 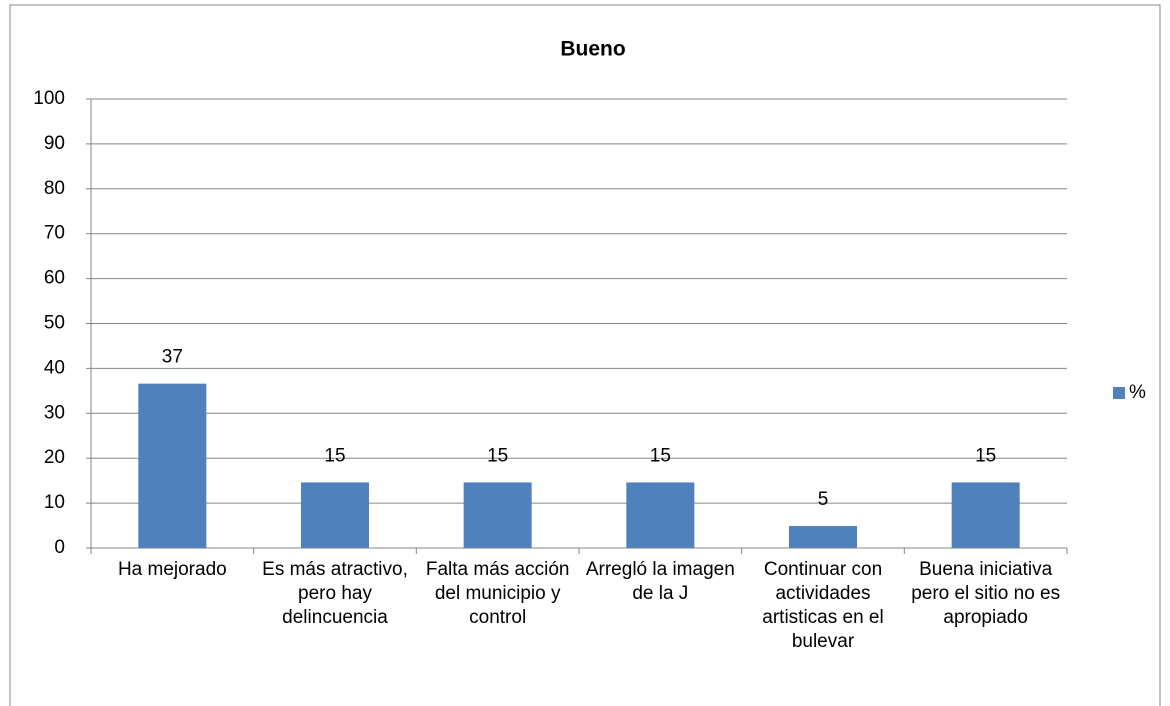 What do you see at coordinates (54, 233) in the screenshot?
I see `y-tick-label: 70` at bounding box center [54, 233].